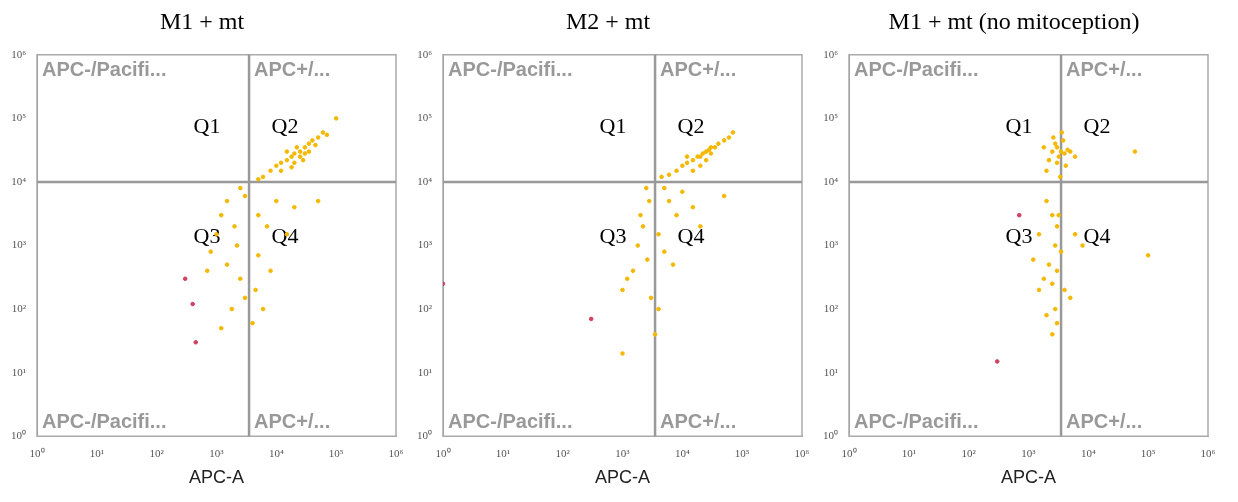 This screenshot has width=1238, height=502. I want to click on chart-title: M2 + mt, so click(608, 20).